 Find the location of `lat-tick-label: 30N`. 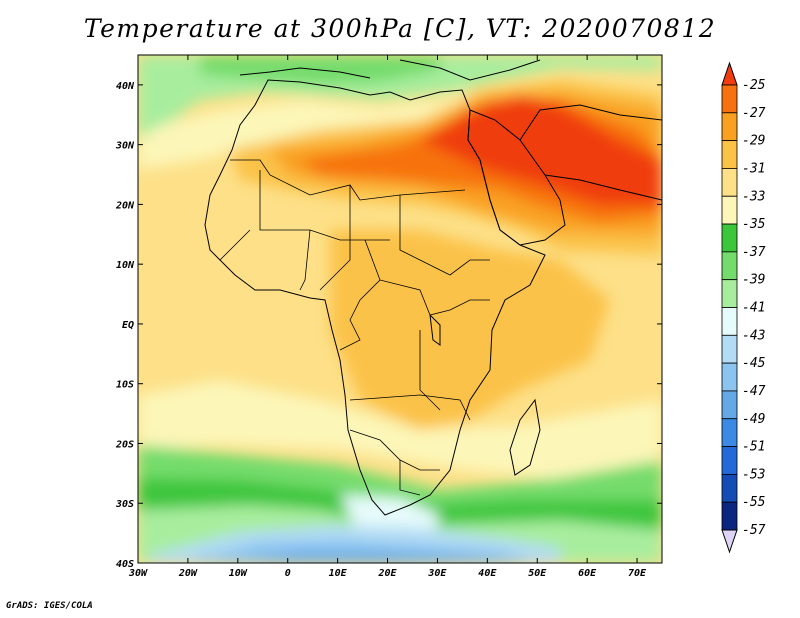

lat-tick-label: 30N is located at coordinates (125, 146).